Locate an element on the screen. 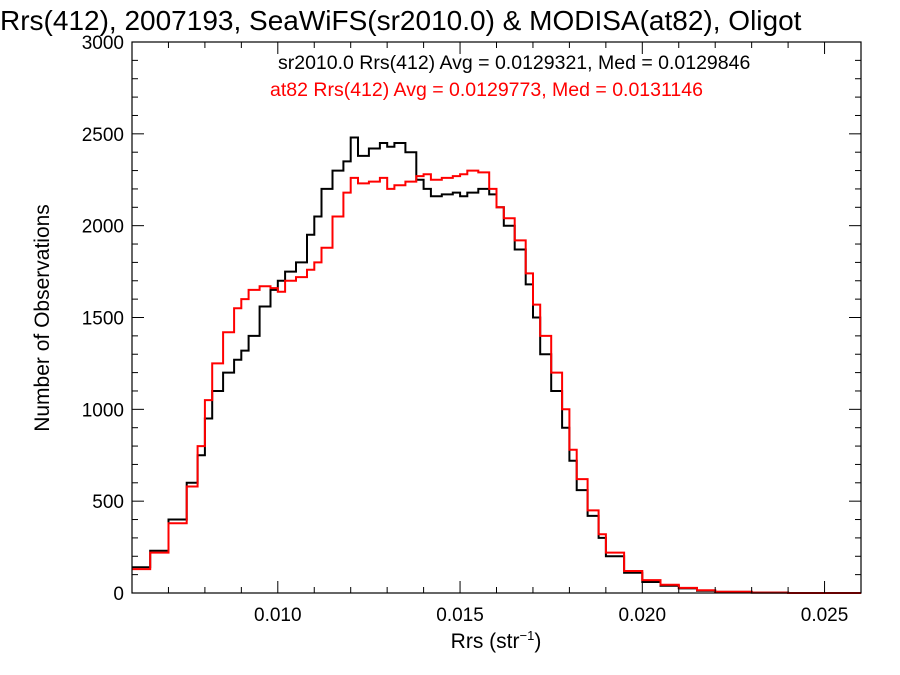 This screenshot has height=675, width=900. x-tick-label: 0.020 is located at coordinates (643, 615).